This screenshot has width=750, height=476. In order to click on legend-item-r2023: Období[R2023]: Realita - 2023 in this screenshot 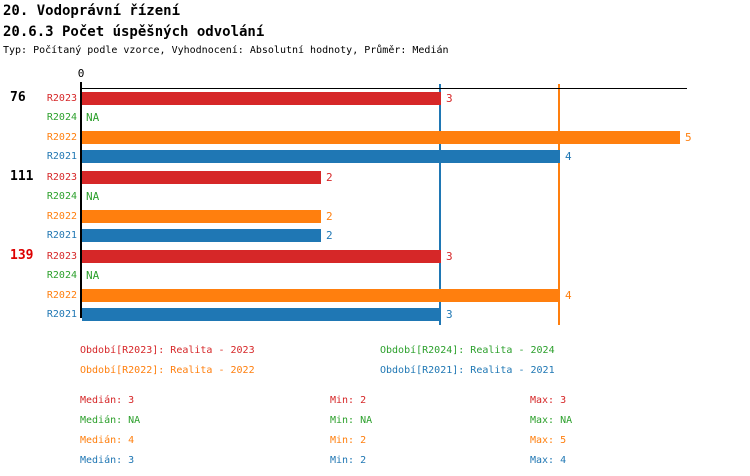, I will do `click(167, 350)`.